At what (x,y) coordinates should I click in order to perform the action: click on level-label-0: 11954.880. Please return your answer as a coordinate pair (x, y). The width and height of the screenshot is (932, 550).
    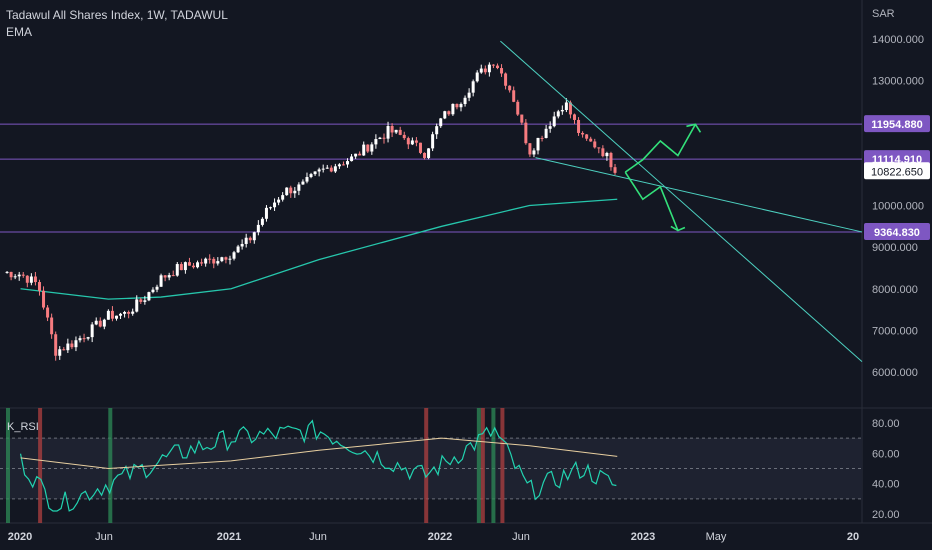
    Looking at the image, I should click on (897, 124).